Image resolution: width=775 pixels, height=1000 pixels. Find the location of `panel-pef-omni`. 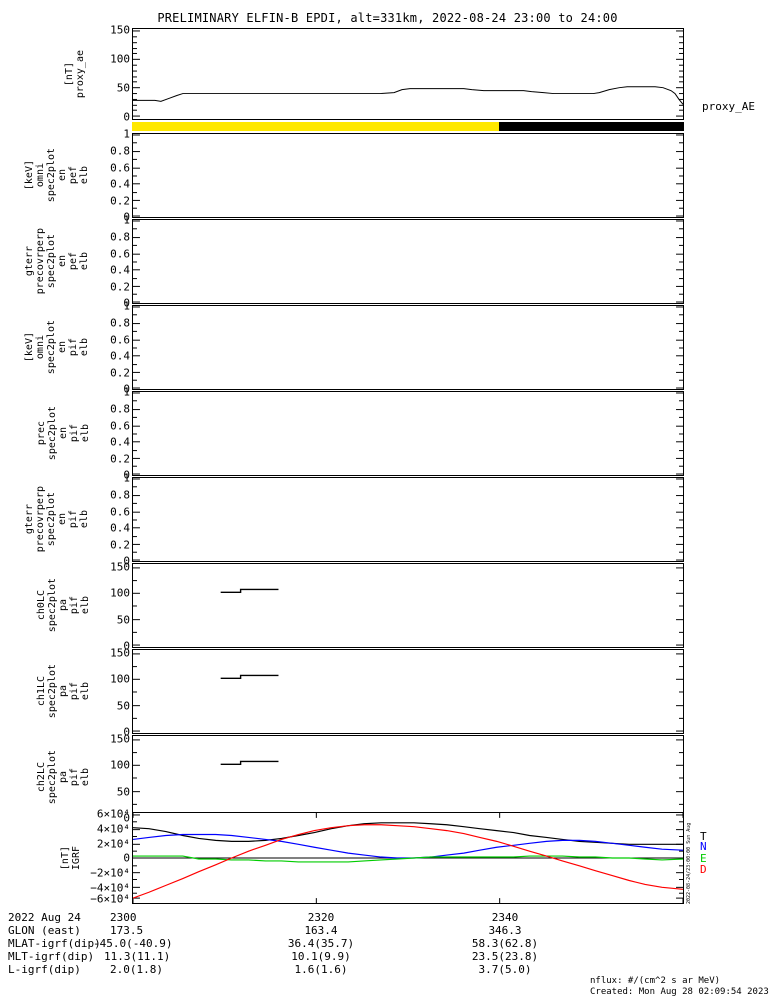

panel-pef-omni is located at coordinates (408, 175).